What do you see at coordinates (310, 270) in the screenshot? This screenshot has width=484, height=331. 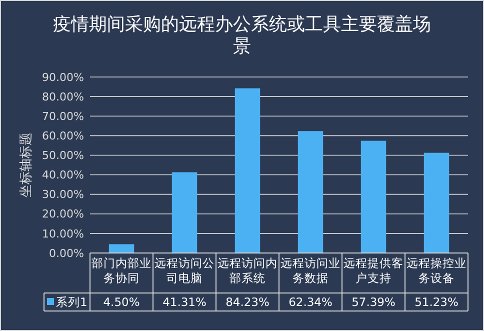 I see `x-tick-label: 远程访问业务数据` at bounding box center [310, 270].